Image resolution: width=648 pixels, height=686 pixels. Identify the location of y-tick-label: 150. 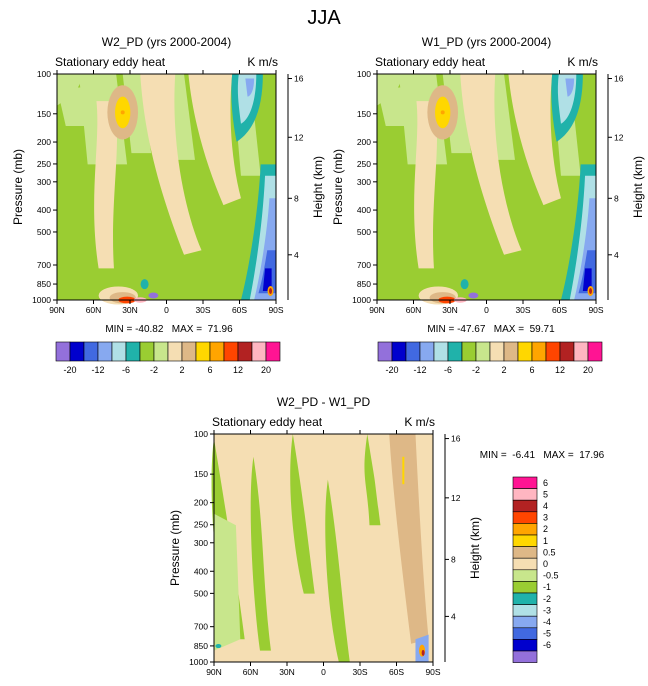
(44, 114).